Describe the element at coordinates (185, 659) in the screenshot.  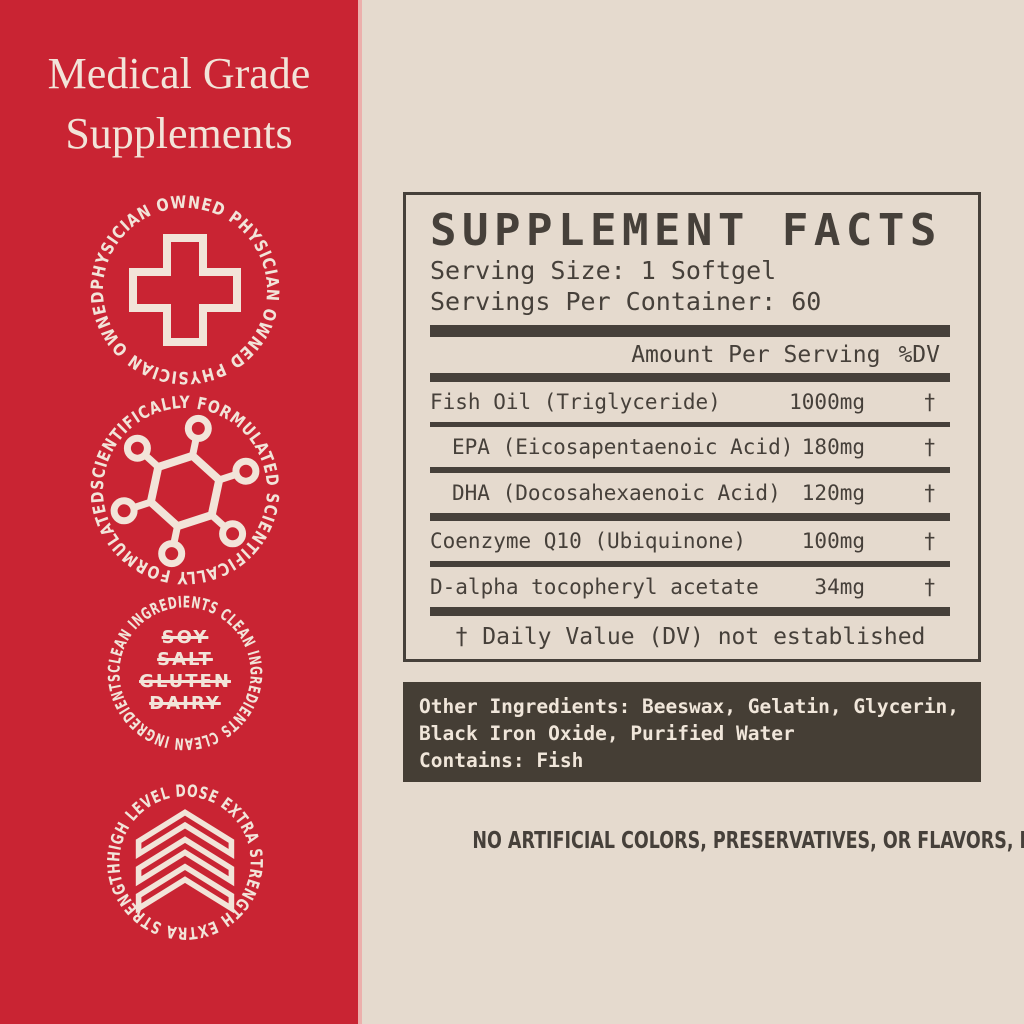
I see `excluded-salt: SALT` at that location.